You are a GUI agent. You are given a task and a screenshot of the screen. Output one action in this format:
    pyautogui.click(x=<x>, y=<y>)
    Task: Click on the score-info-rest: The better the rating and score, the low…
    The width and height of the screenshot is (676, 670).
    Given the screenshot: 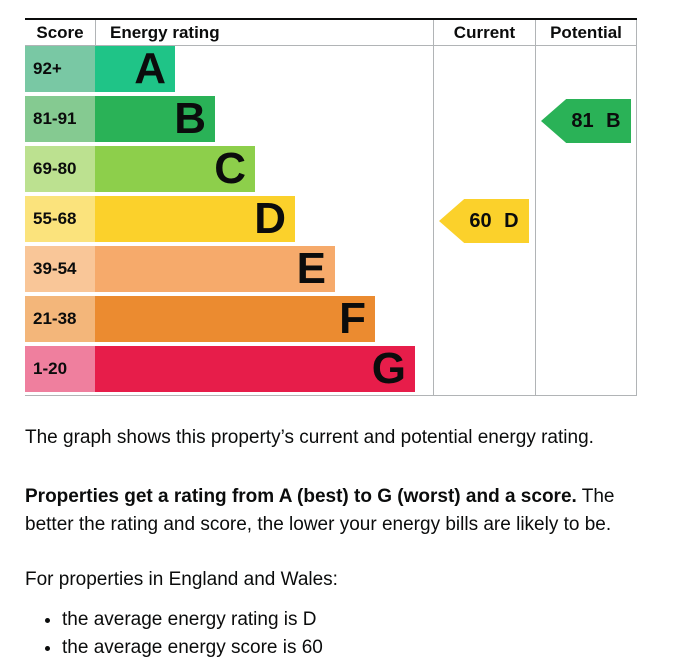 What is the action you would take?
    pyautogui.click(x=320, y=510)
    